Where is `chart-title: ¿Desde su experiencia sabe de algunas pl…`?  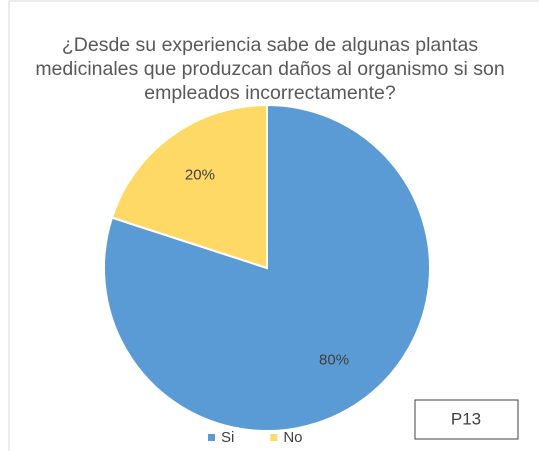 chart-title: ¿Desde su experiencia sabe de algunas pl… is located at coordinates (270, 69).